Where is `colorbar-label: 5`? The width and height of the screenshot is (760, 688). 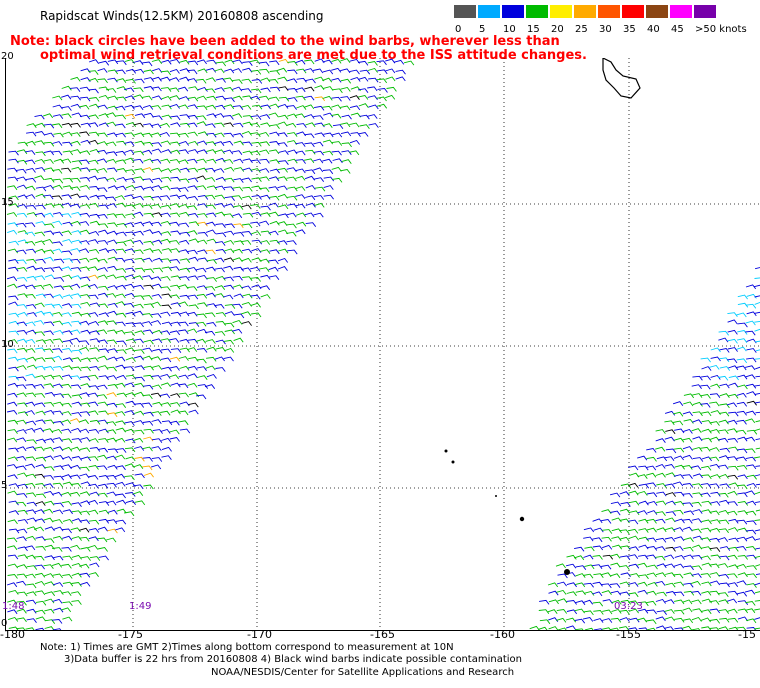
colorbar-label: 5 is located at coordinates (482, 29).